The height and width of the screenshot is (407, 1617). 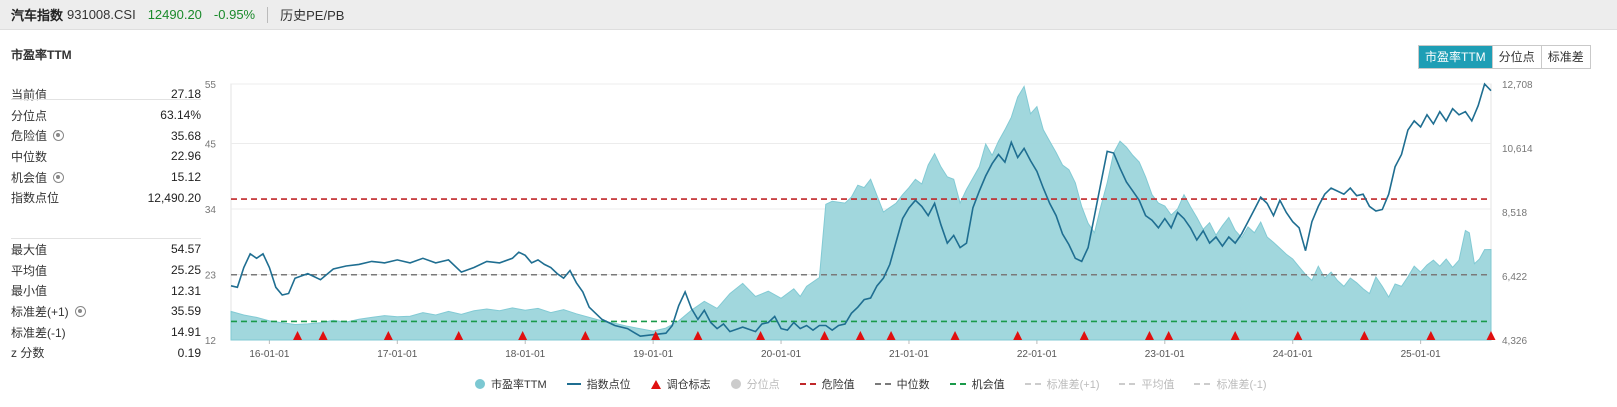 What do you see at coordinates (41, 55) in the screenshot?
I see `metric-title: 市盈率TTM` at bounding box center [41, 55].